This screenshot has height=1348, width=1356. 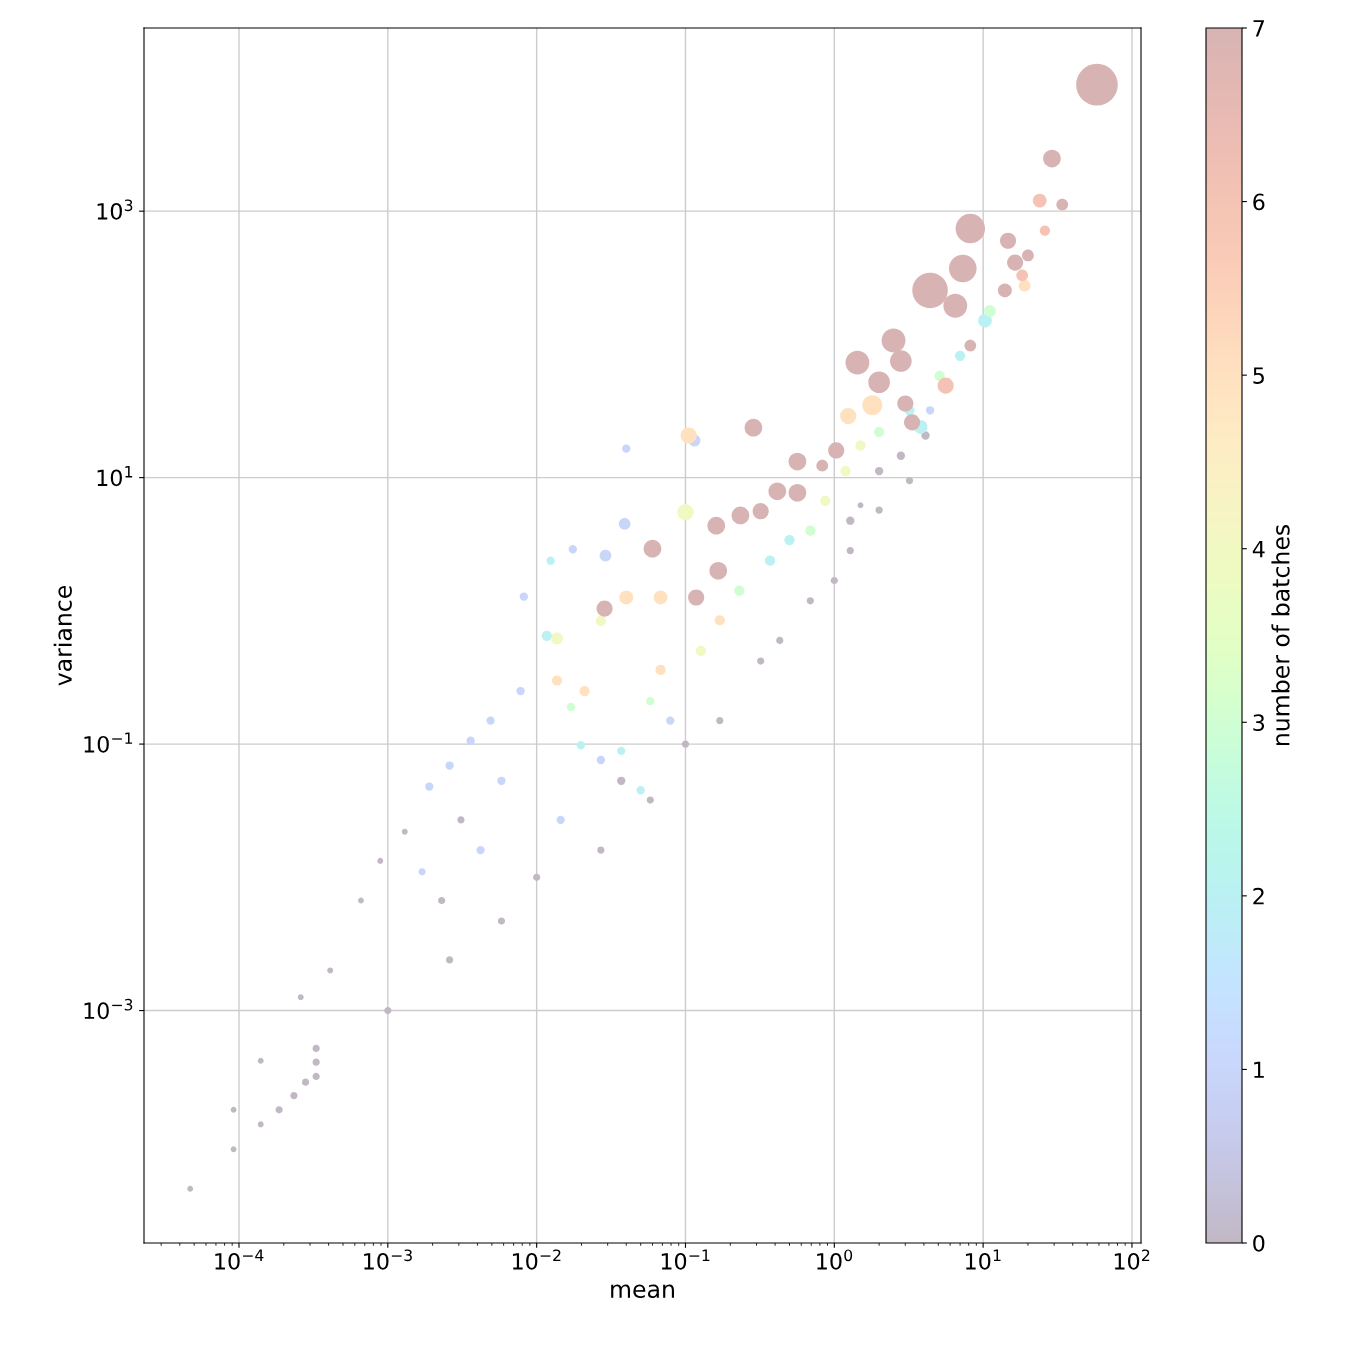 I want to click on x-tick-label: 10$^{−4}$, so click(x=239, y=1259).